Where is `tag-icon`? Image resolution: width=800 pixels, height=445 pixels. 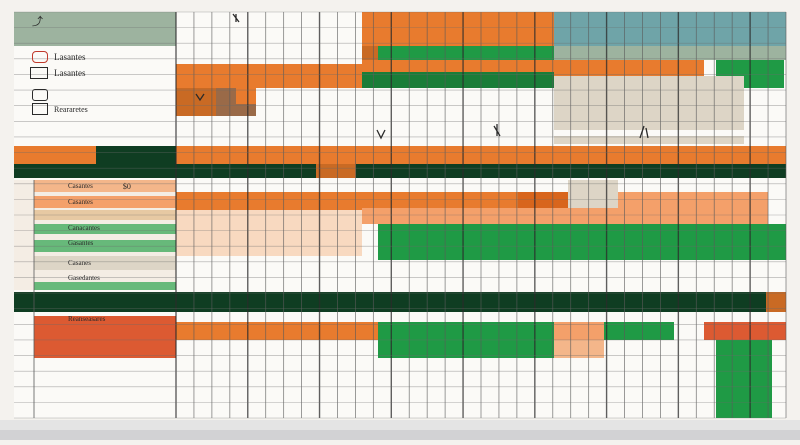 tag-icon is located at coordinates (39, 73).